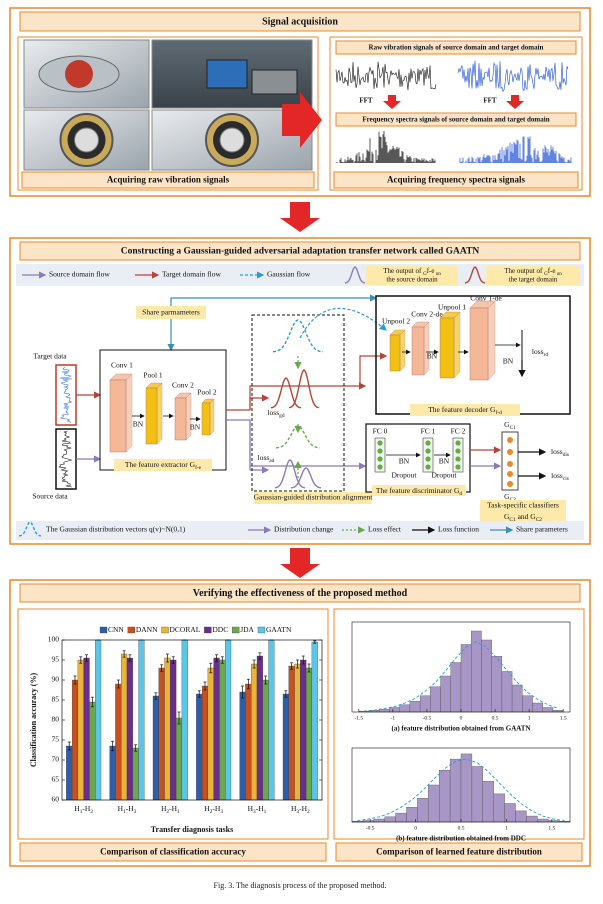  What do you see at coordinates (248, 402) in the screenshot?
I see `flow-arrow` at bounding box center [248, 402].